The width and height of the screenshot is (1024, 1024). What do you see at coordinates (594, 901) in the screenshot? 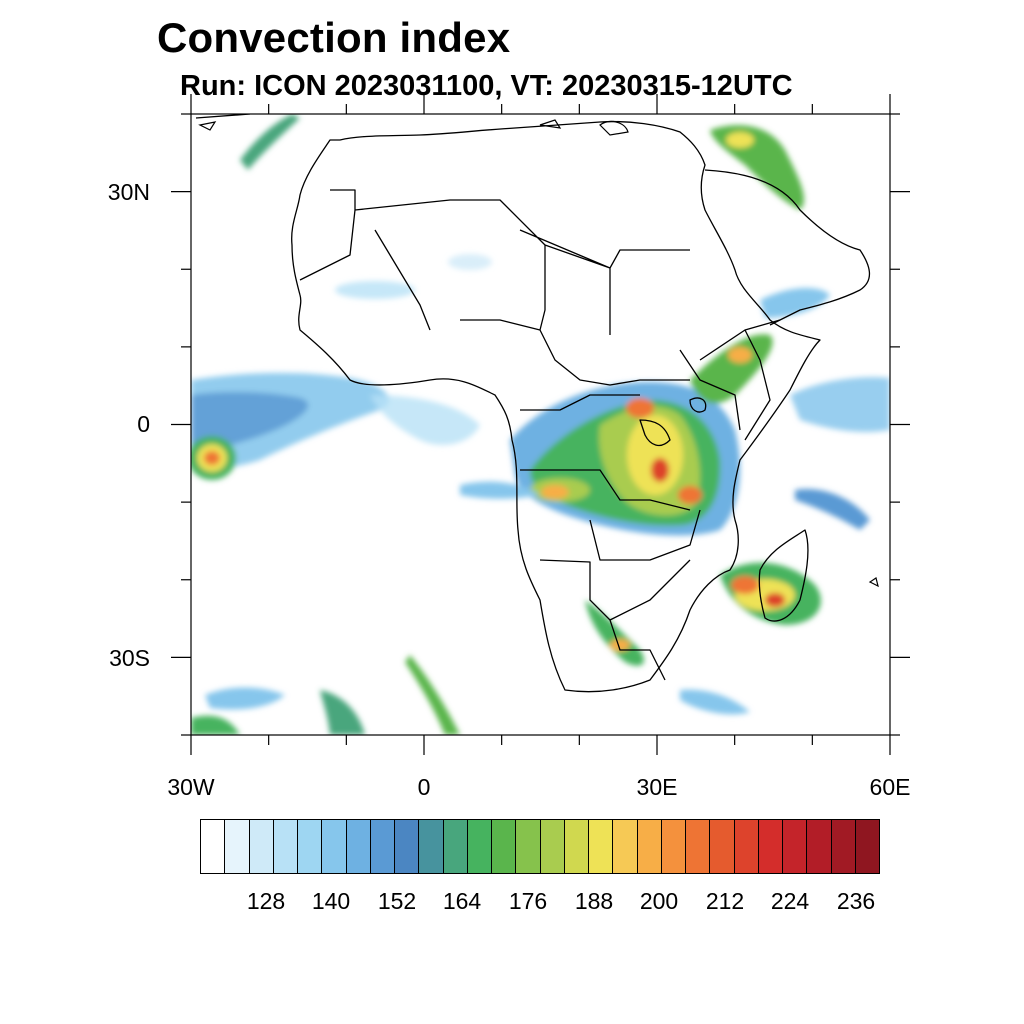
I see `colorbar-label: 188` at bounding box center [594, 901].